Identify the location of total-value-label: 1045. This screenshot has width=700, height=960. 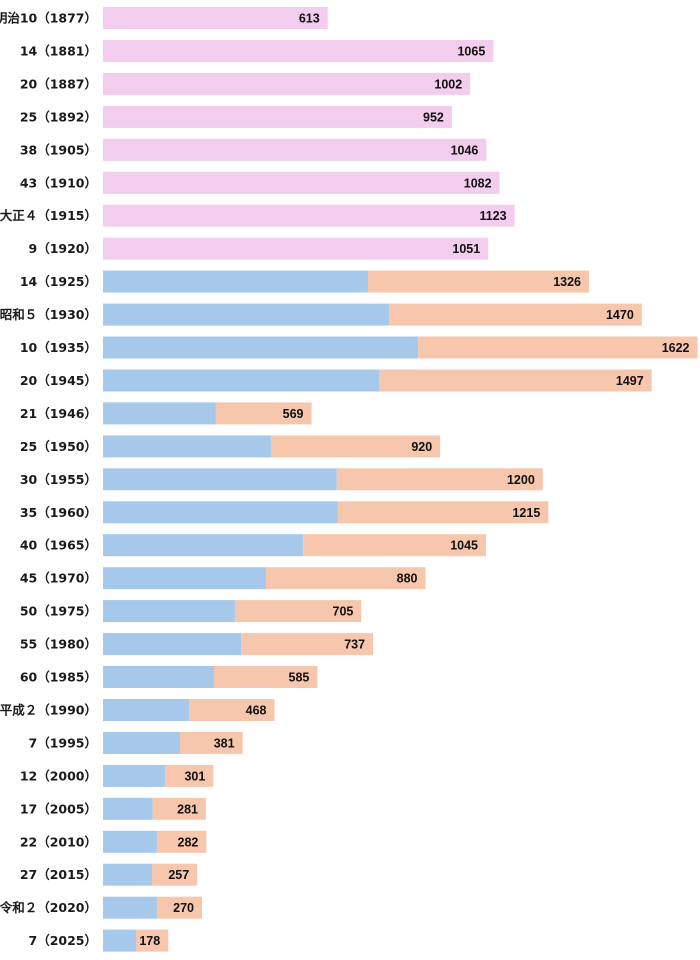
(464, 546).